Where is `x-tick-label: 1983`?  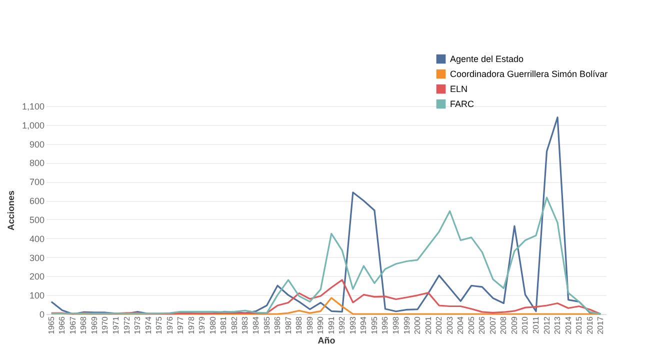
x-tick-label: 1983 is located at coordinates (245, 325).